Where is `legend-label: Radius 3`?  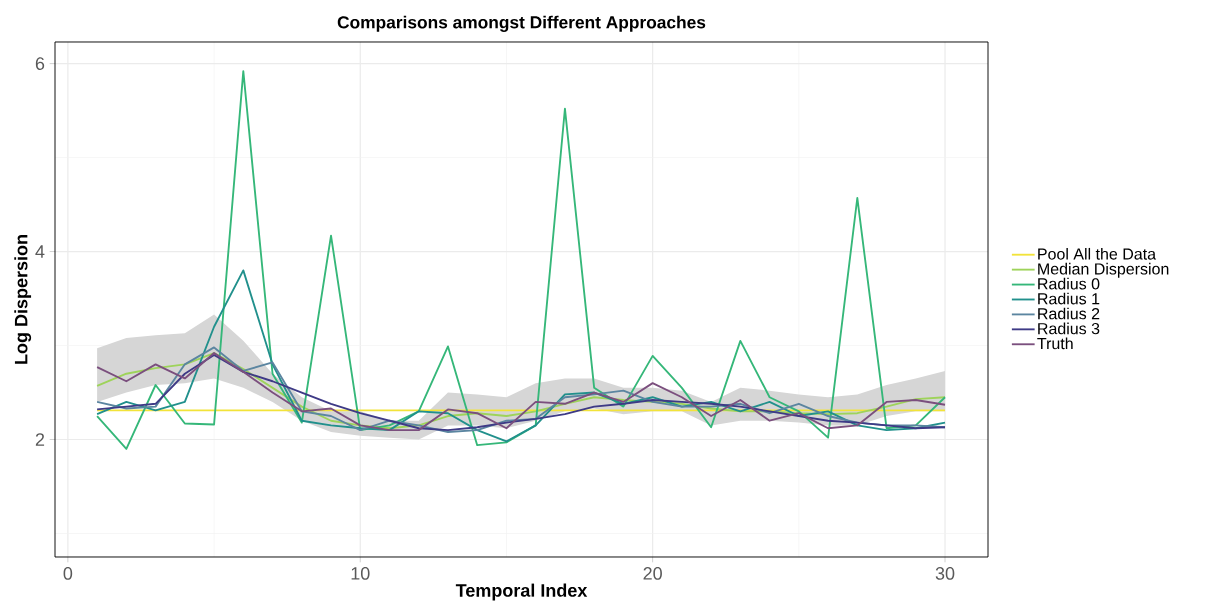
legend-label: Radius 3 is located at coordinates (1069, 328).